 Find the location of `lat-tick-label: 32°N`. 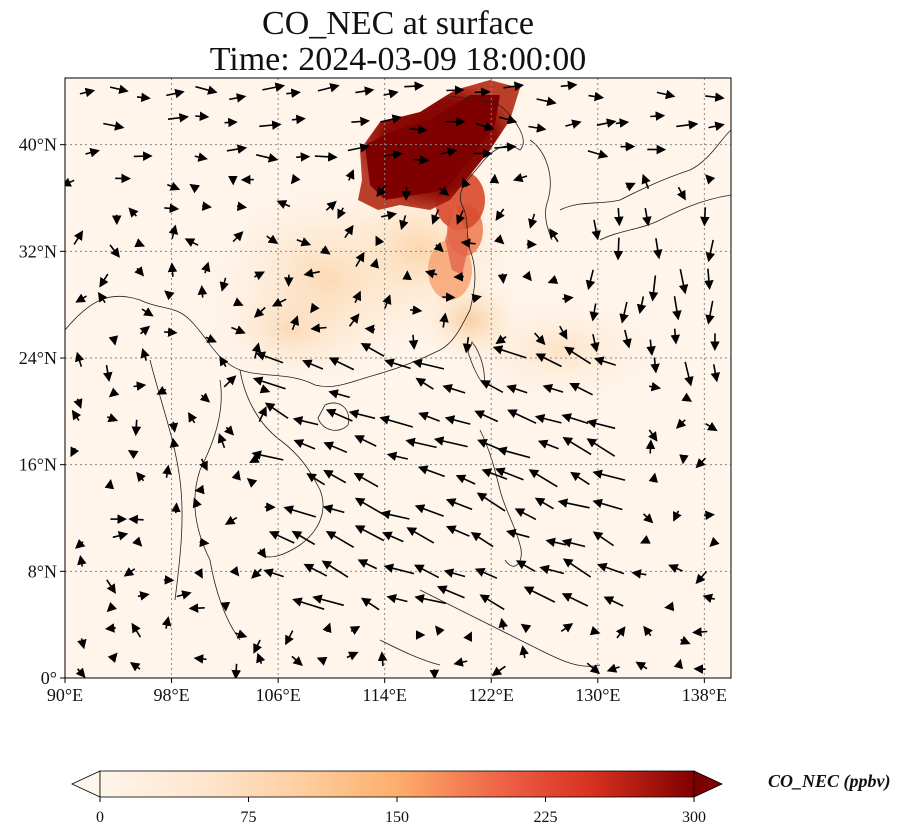

lat-tick-label: 32°N is located at coordinates (38, 251).